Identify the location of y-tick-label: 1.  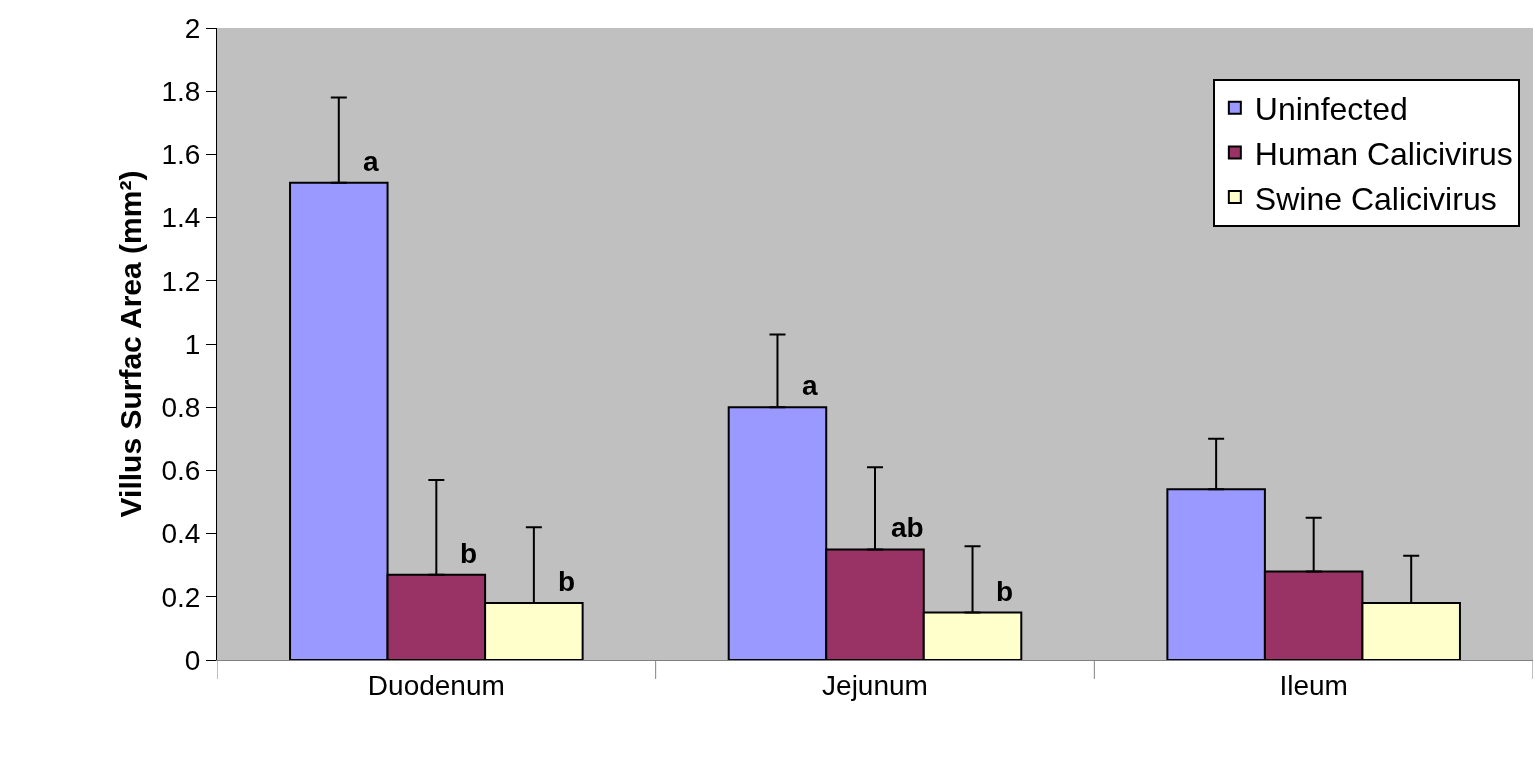
(192, 344).